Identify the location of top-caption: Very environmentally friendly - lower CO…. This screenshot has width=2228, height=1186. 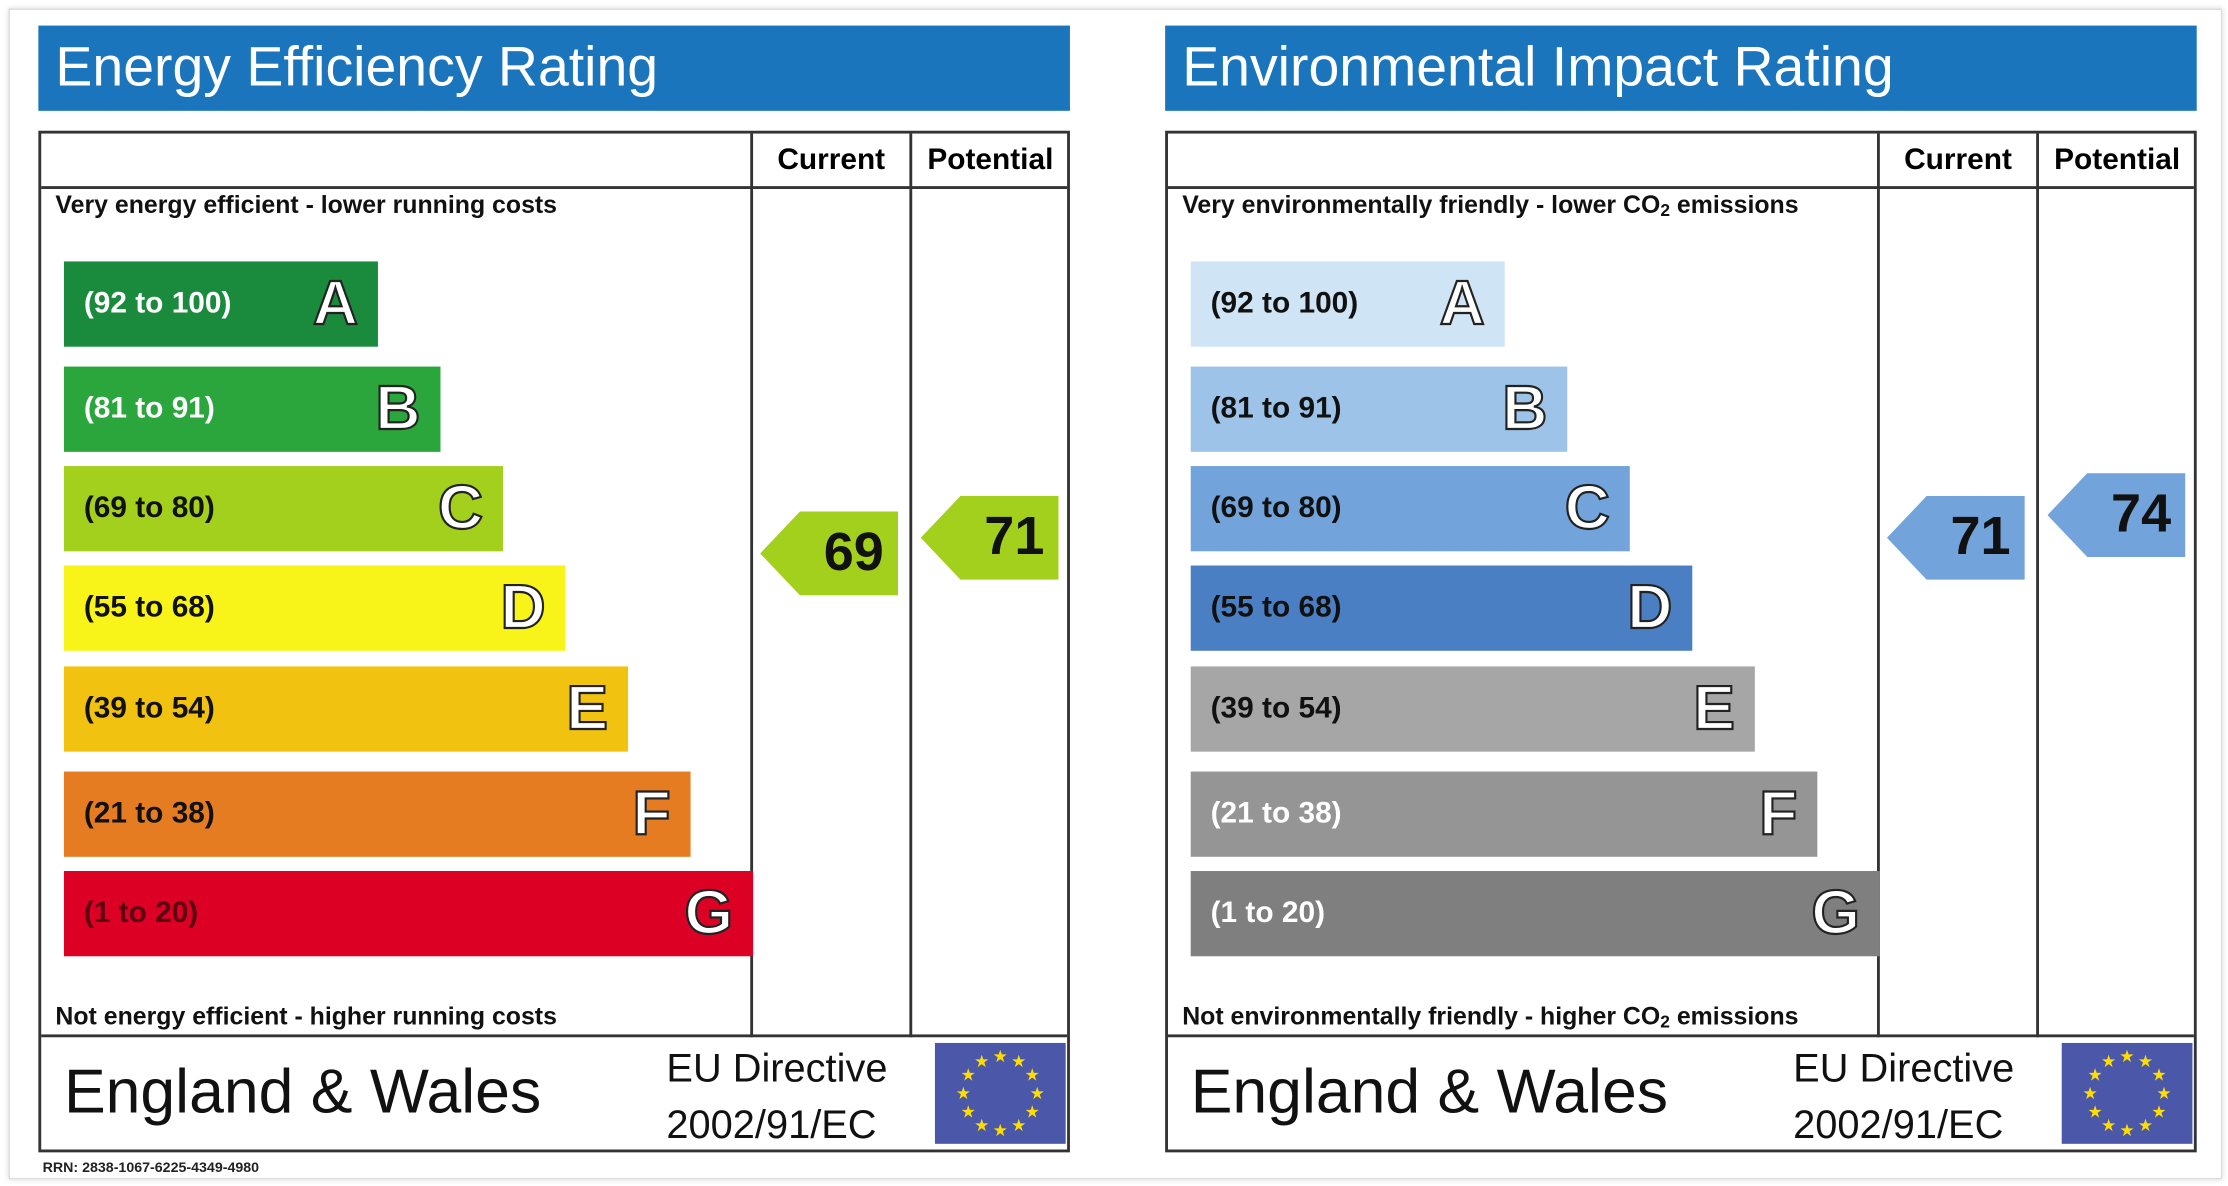
(1490, 205).